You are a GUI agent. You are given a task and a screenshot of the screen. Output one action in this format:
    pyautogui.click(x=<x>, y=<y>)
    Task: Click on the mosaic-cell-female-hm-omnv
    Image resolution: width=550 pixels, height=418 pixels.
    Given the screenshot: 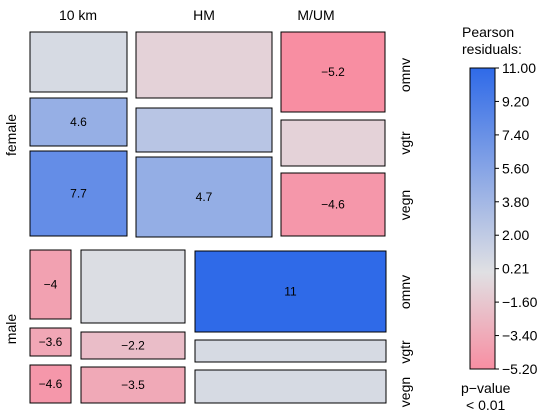 What is the action you would take?
    pyautogui.click(x=204, y=65)
    